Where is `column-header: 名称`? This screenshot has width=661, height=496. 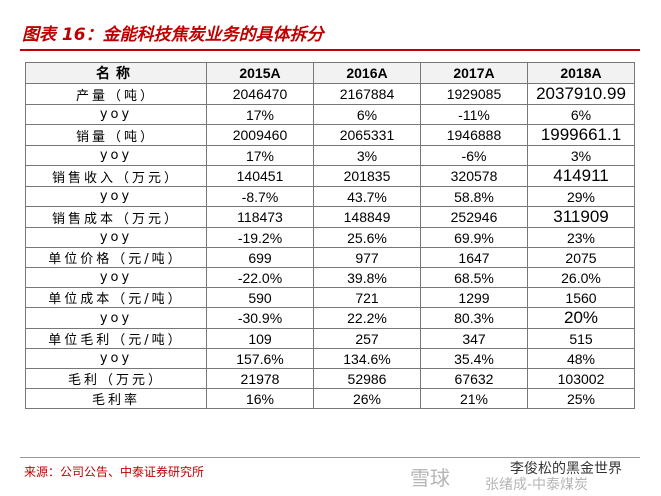 column-header: 名称 is located at coordinates (116, 73).